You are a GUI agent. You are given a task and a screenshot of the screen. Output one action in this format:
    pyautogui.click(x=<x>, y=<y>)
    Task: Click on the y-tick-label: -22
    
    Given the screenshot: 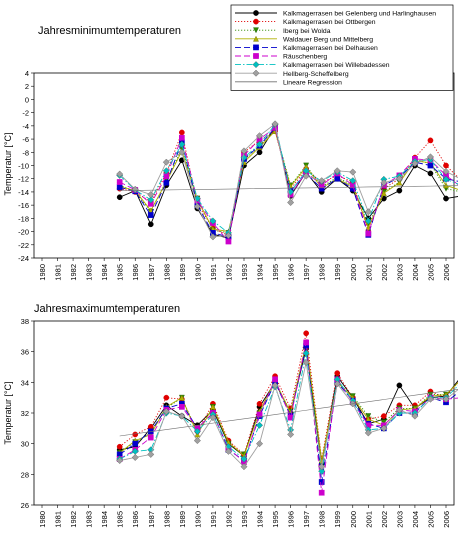 What is the action you would take?
    pyautogui.click(x=23, y=245)
    